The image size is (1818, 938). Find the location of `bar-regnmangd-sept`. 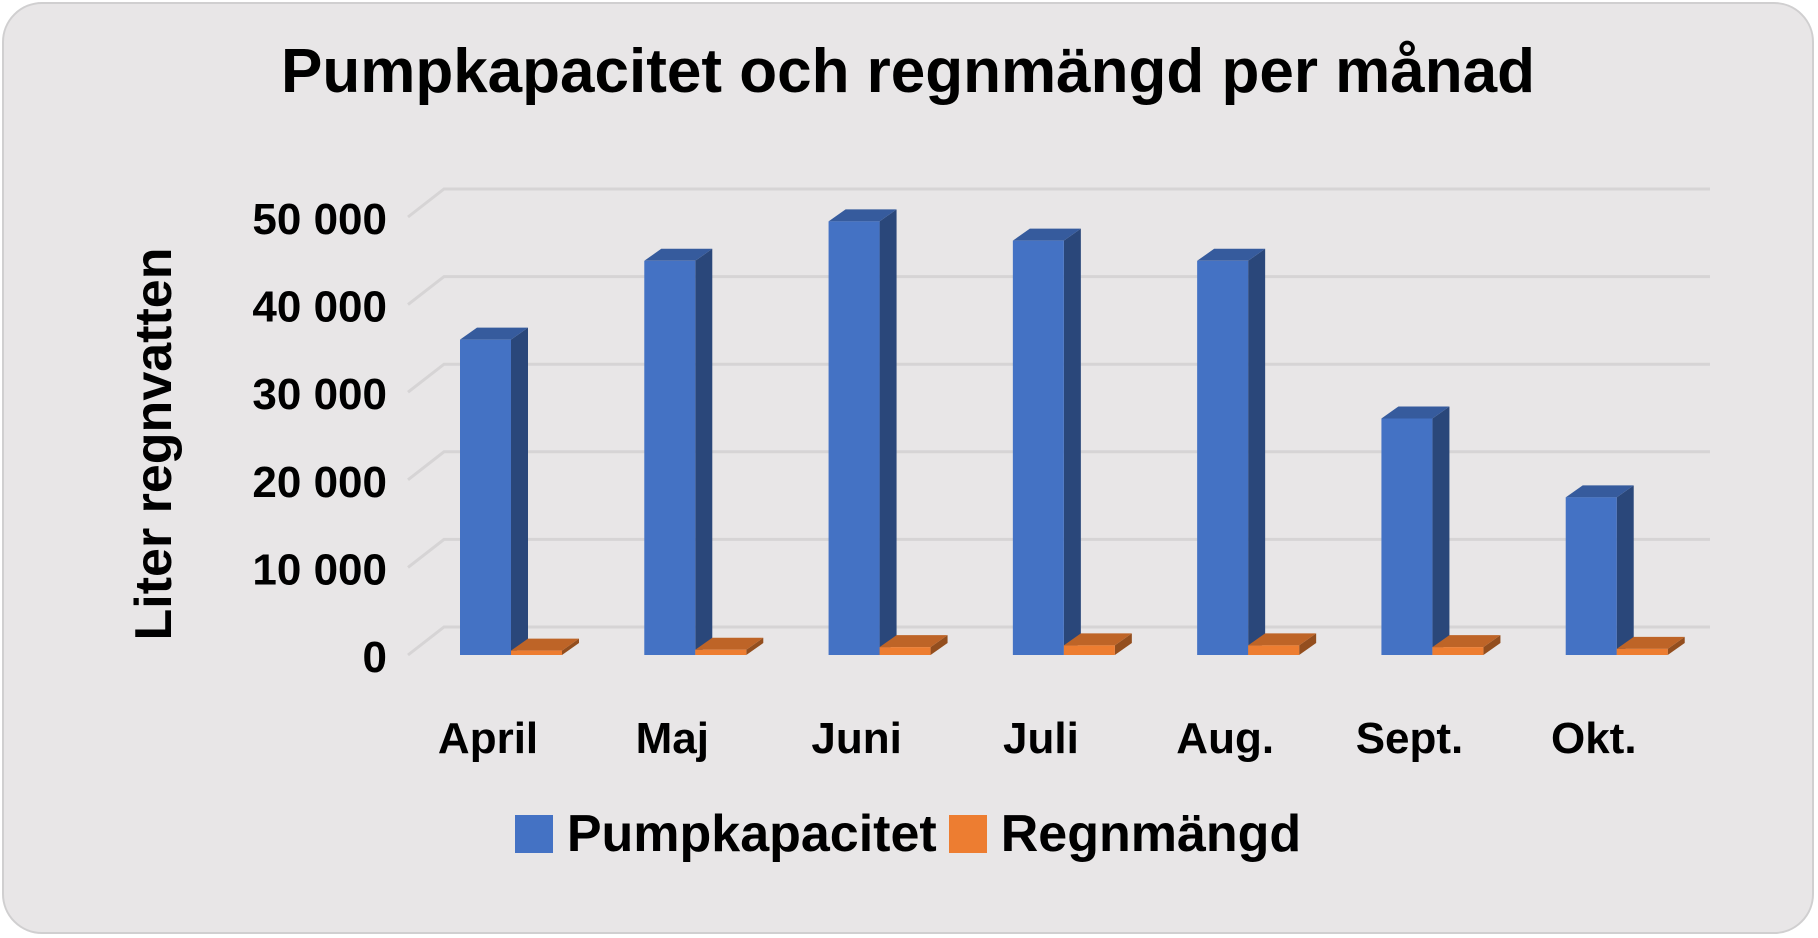

bar-regnmangd-sept is located at coordinates (1466, 645).